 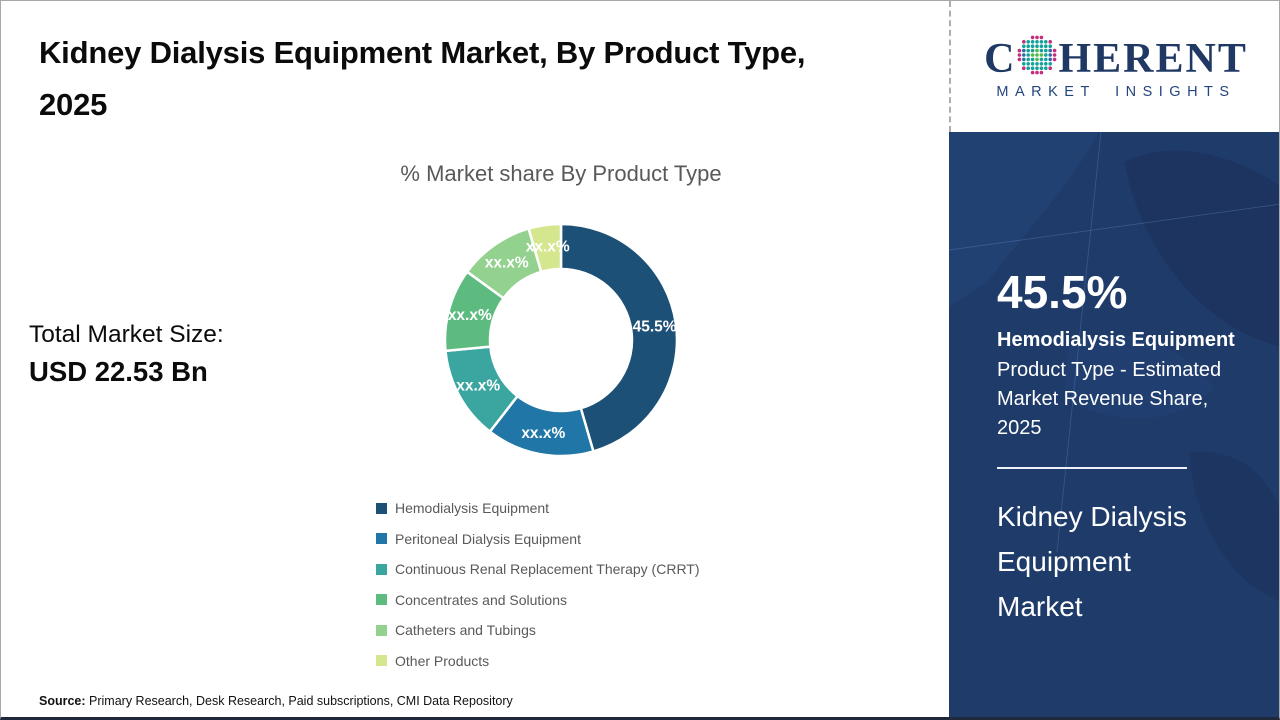 I want to click on legend-item: Peritoneal Dialysis Equipment, so click(x=538, y=539).